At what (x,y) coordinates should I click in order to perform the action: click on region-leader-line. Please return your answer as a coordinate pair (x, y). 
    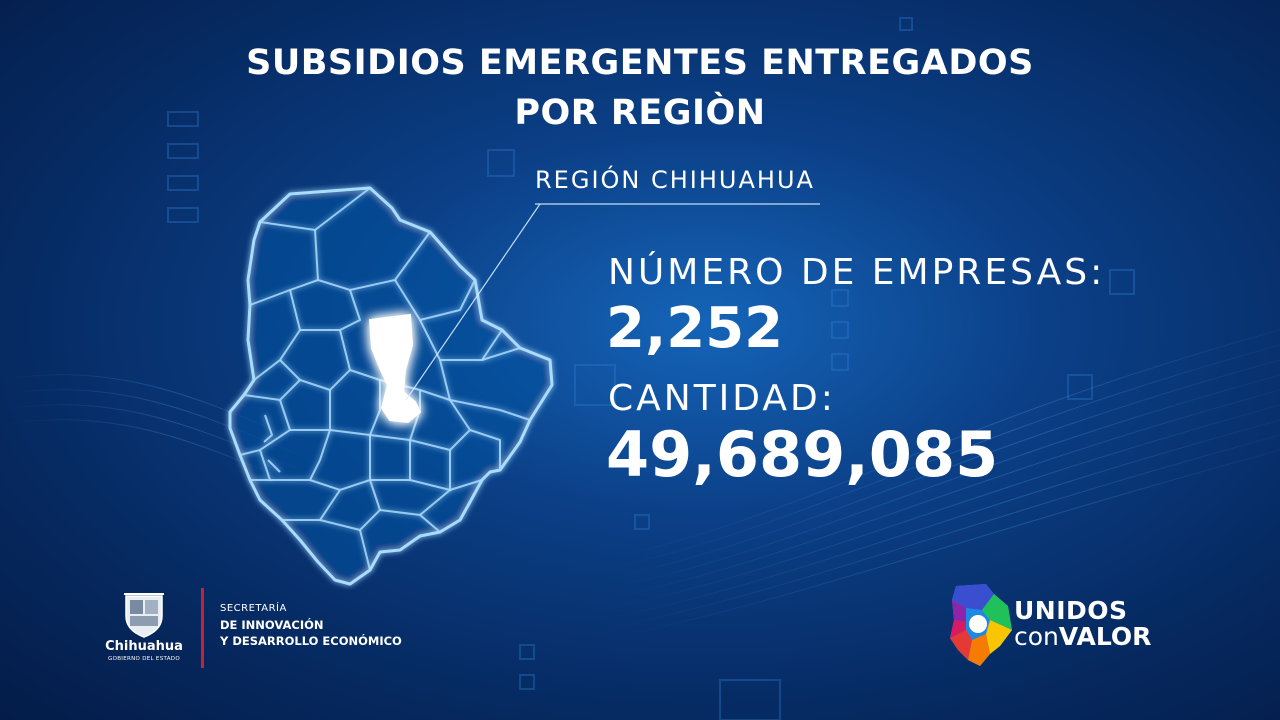
    Looking at the image, I should click on (473, 302).